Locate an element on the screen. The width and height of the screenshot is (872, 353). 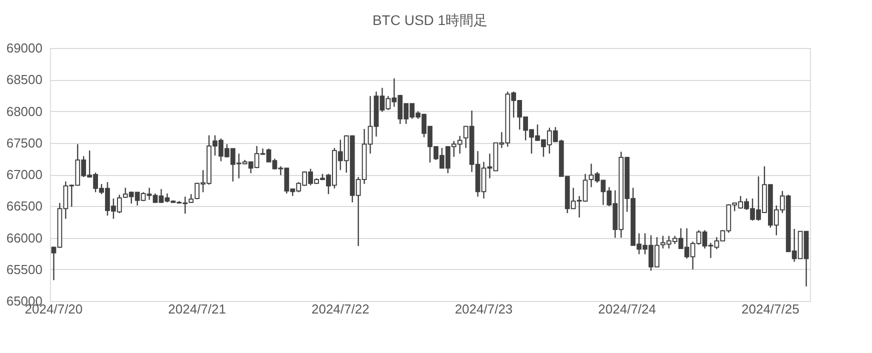
chart-title: BTC USD 1時間足 is located at coordinates (430, 20).